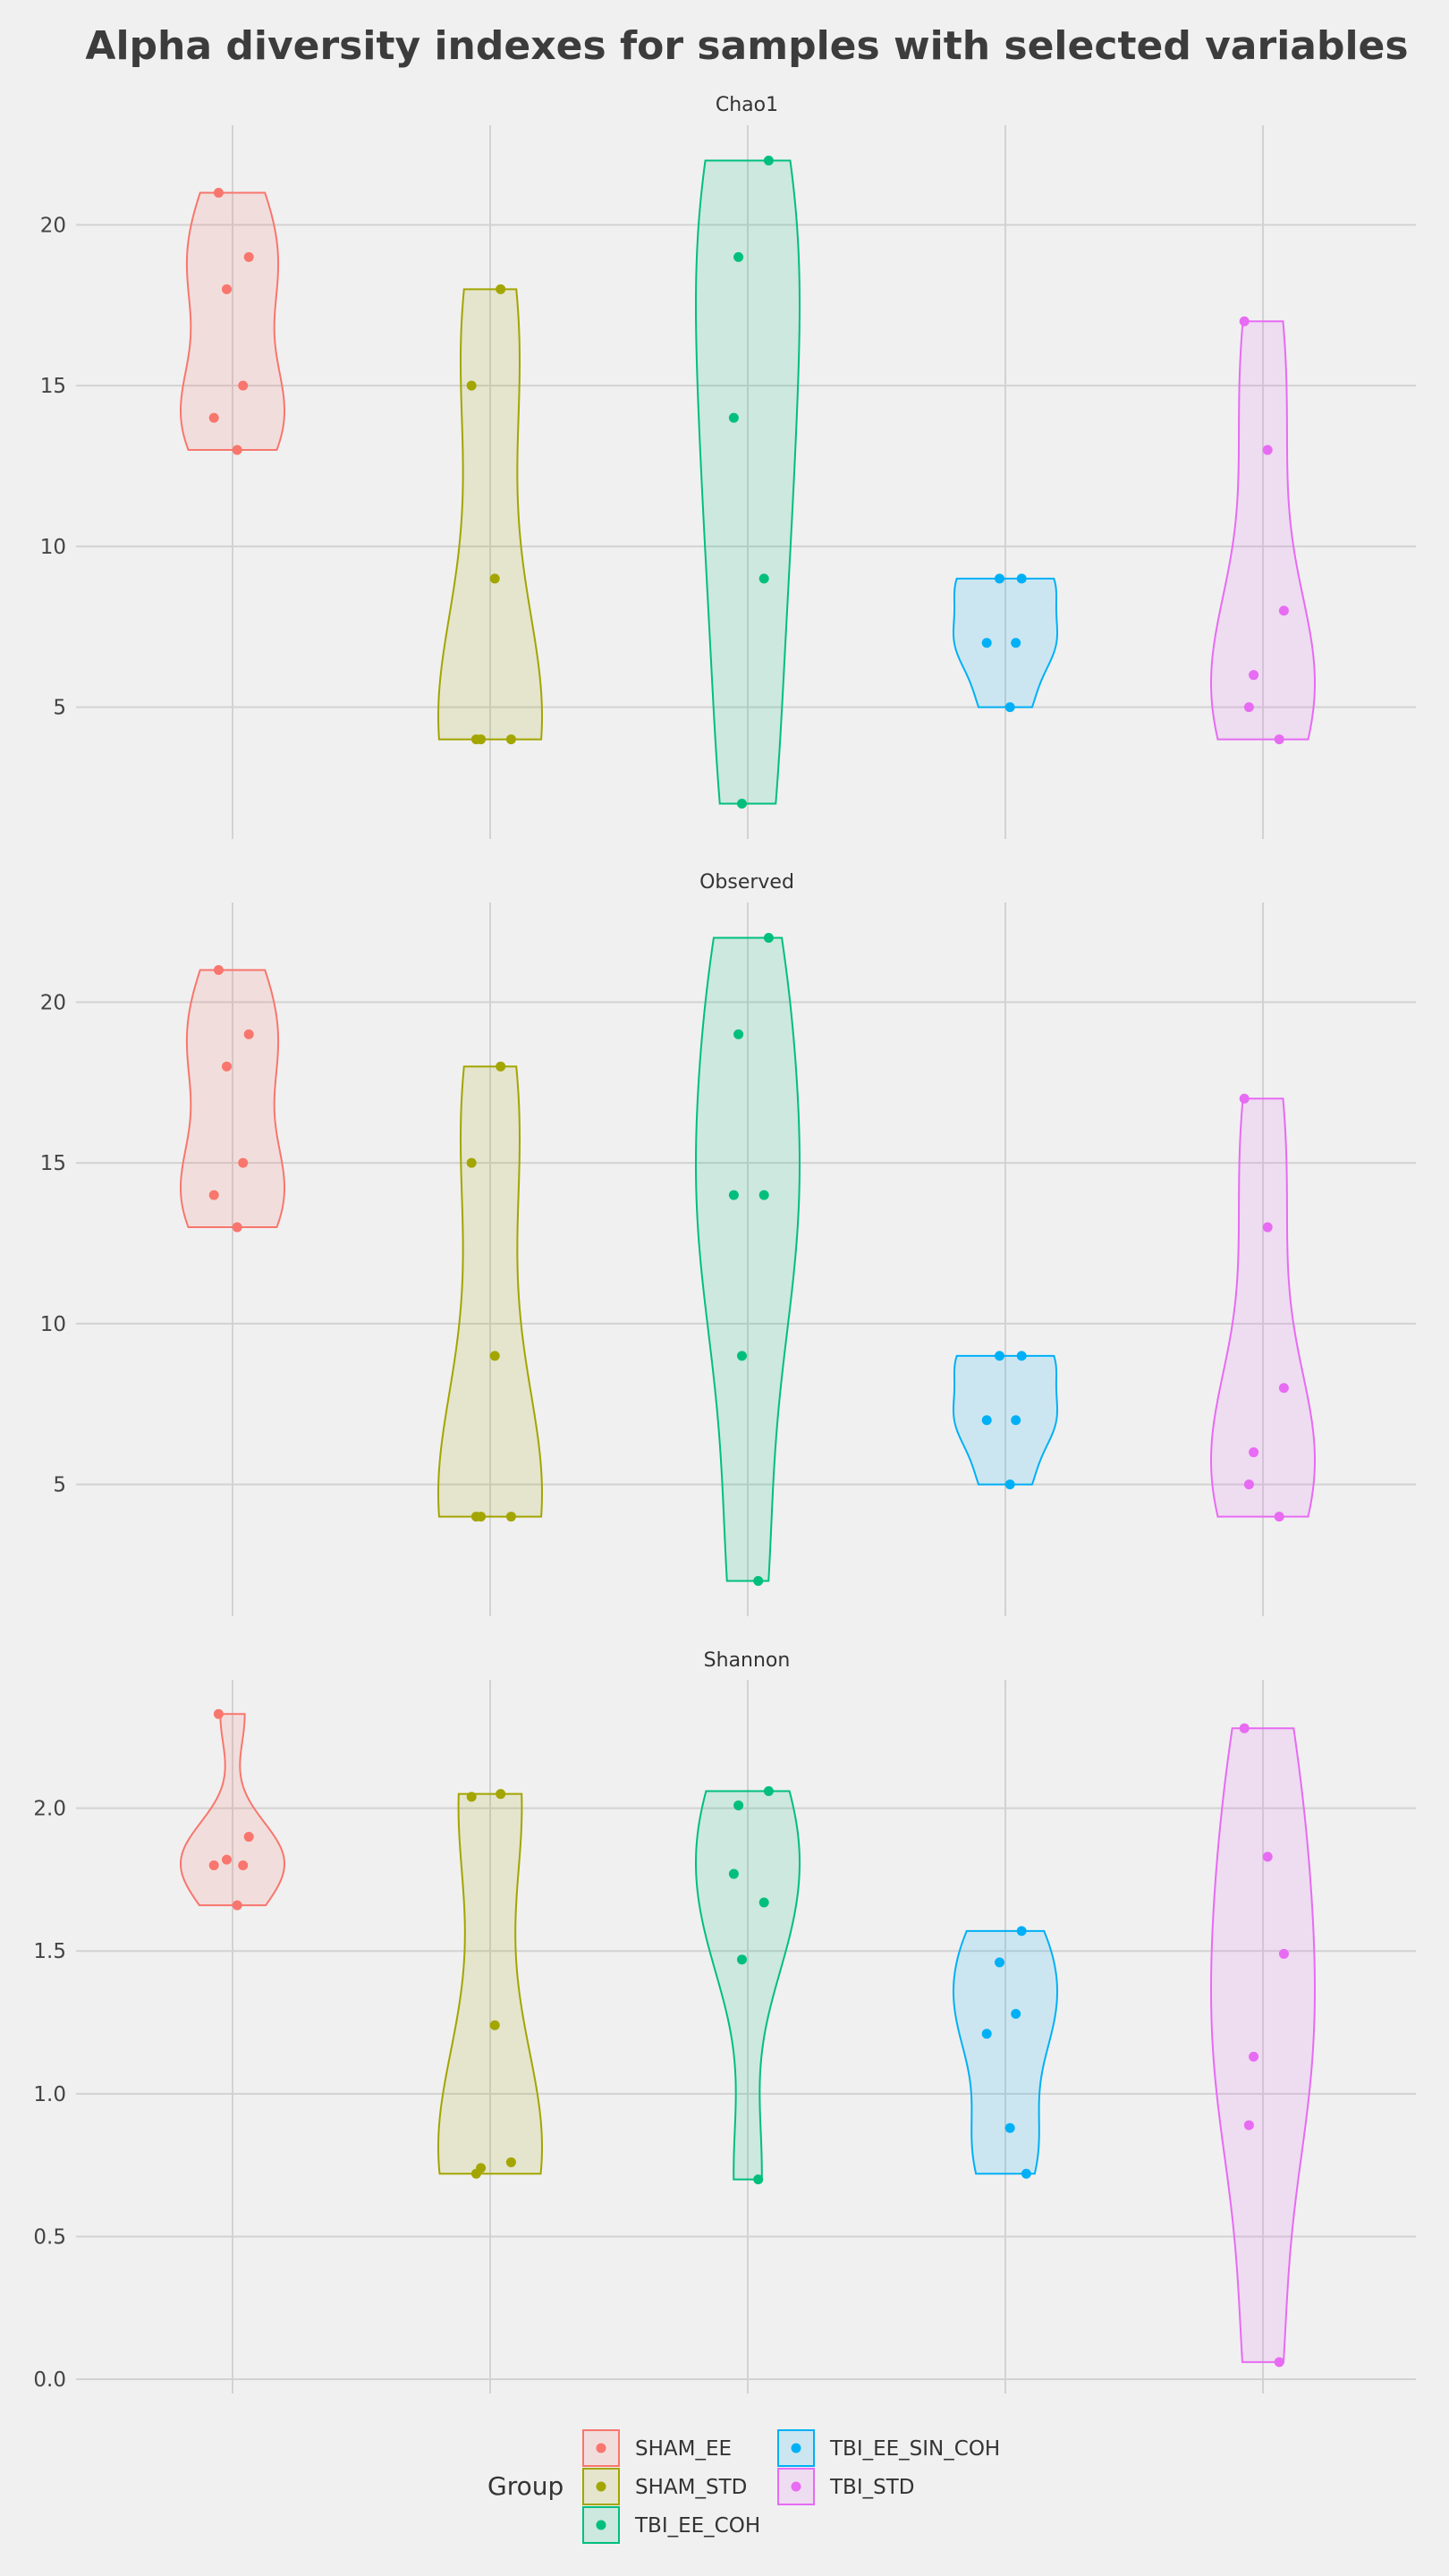 The image size is (1449, 2576). Describe the element at coordinates (1263, 2045) in the screenshot. I see `violin-tbi-std` at that location.